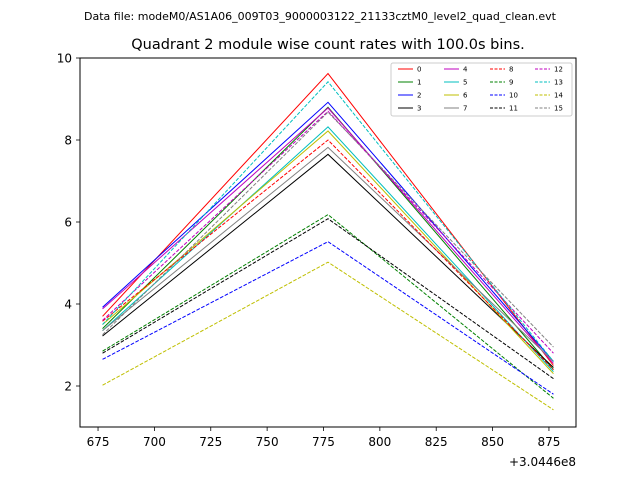  Describe the element at coordinates (68, 387) in the screenshot. I see `y-tick-label: 2` at that location.